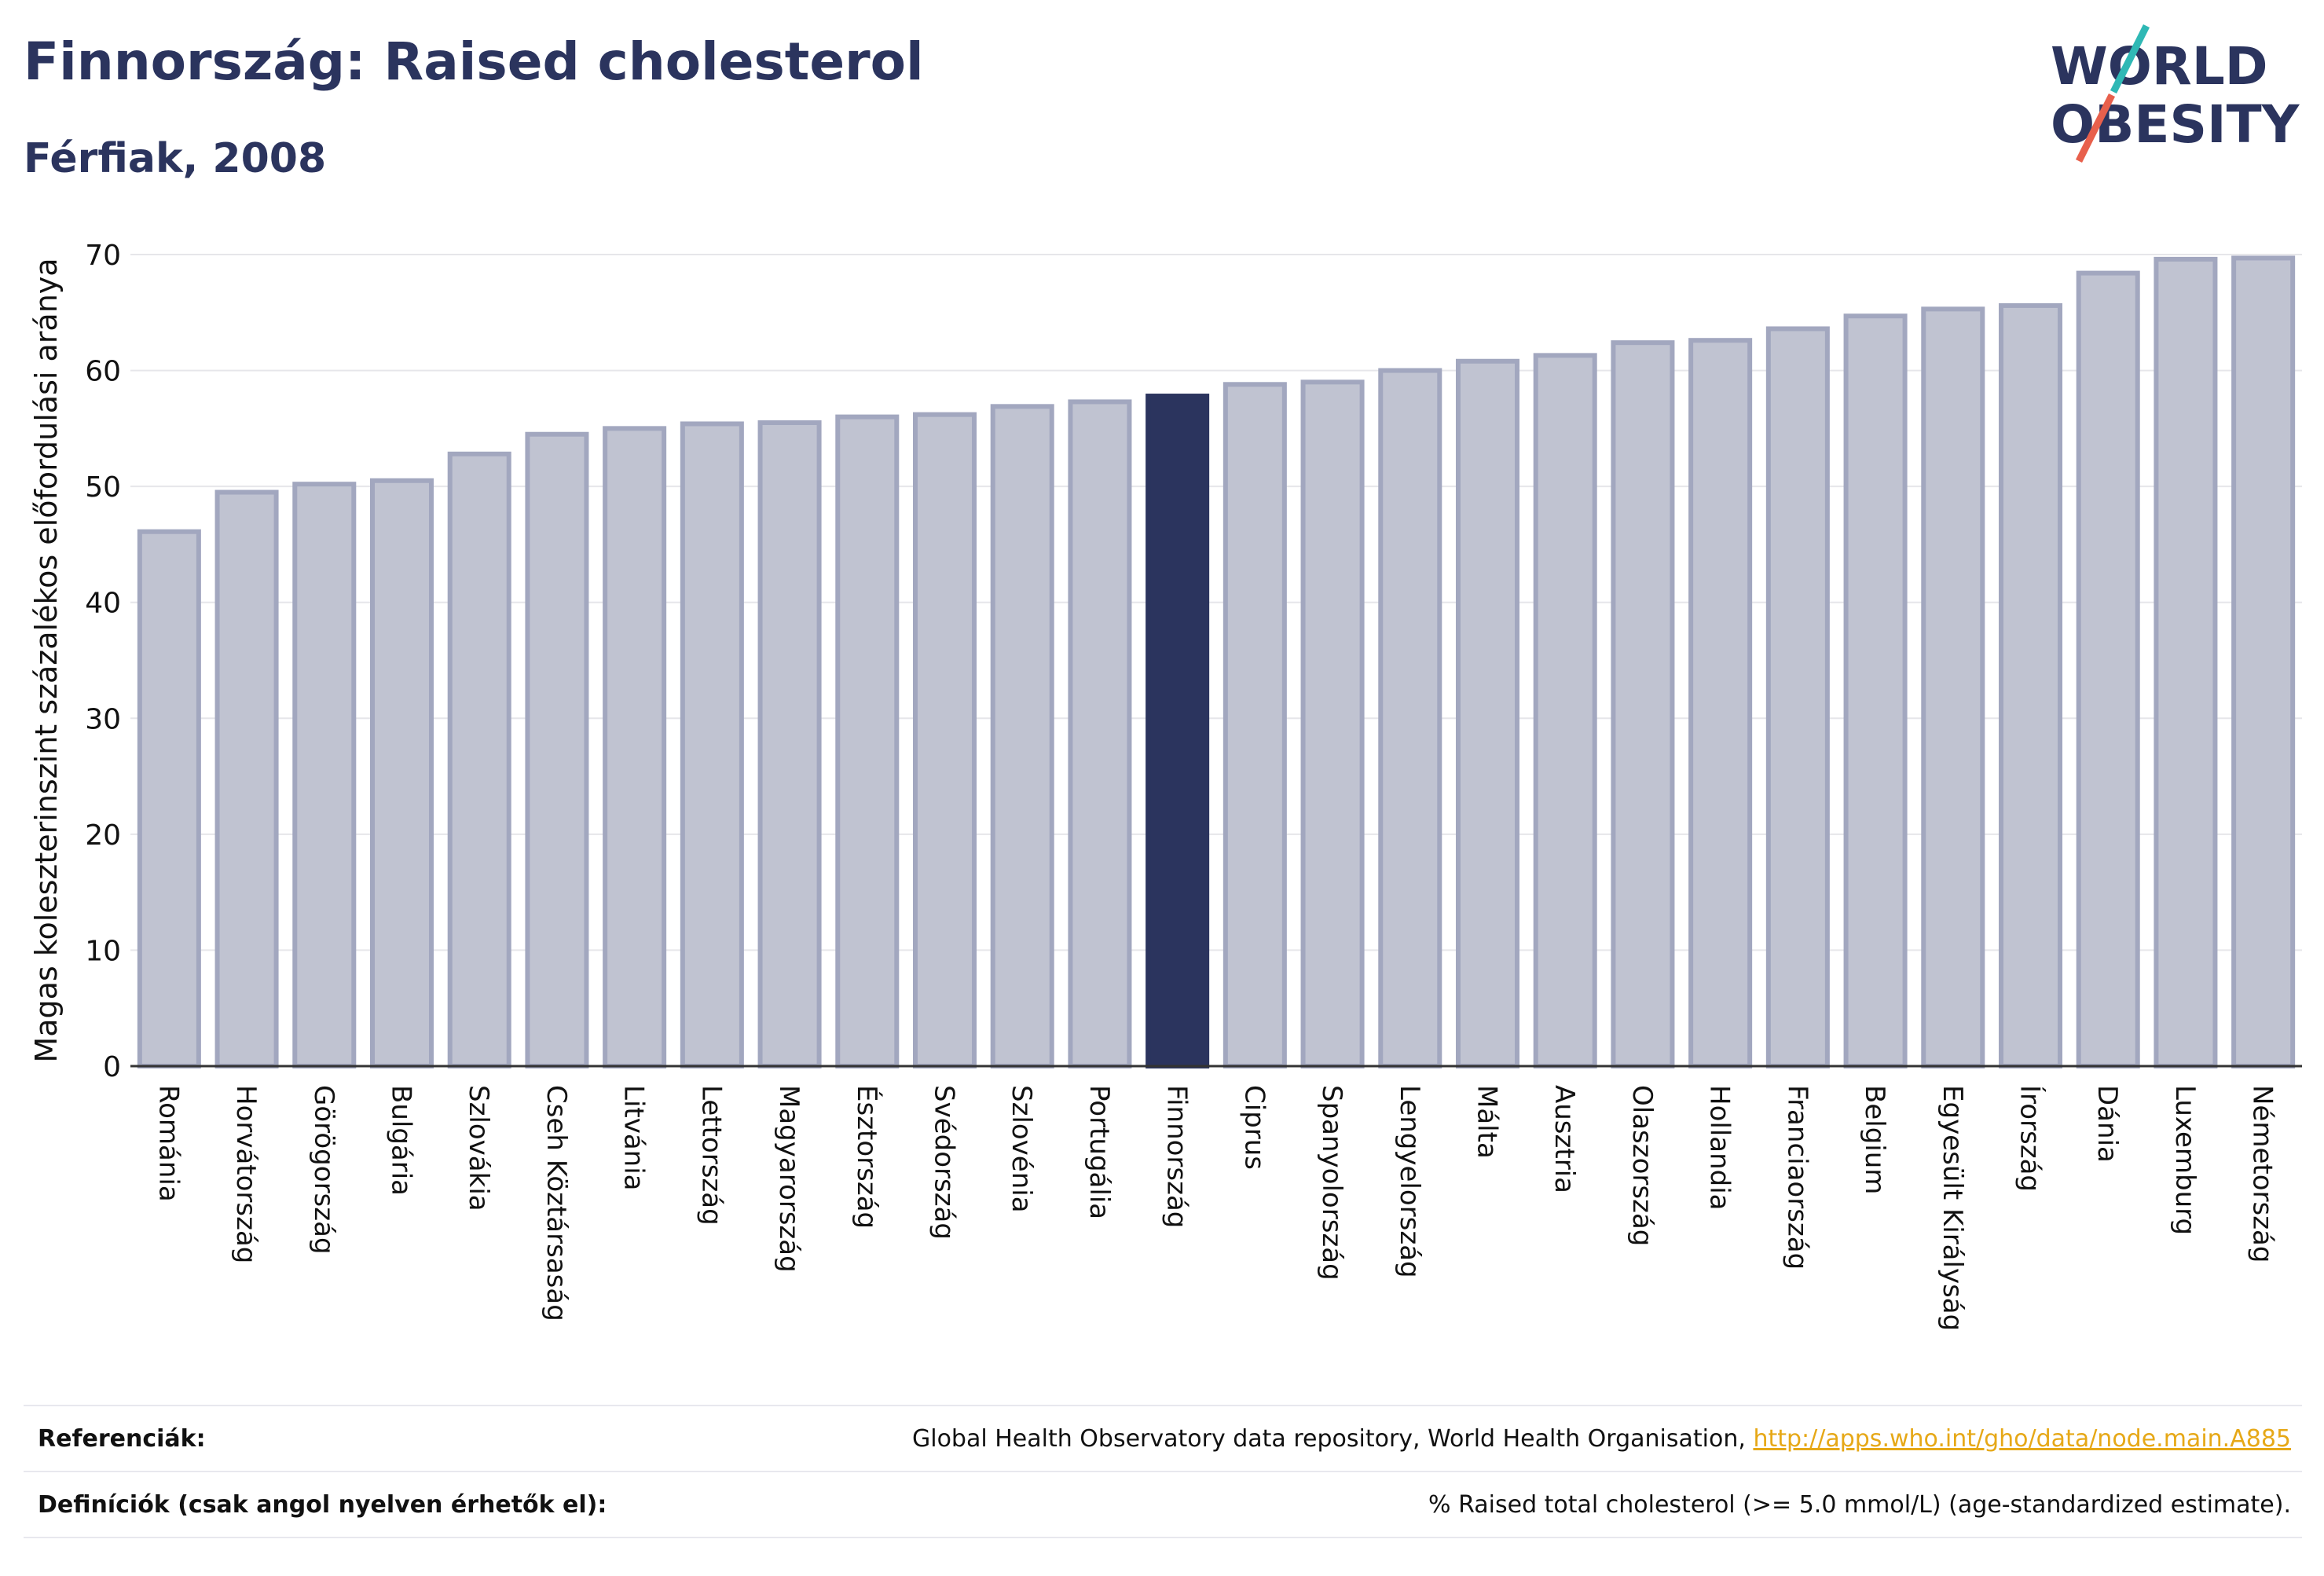 The height and width of the screenshot is (1576, 2324). I want to click on x-tick-label: Ausztria, so click(1564, 1139).